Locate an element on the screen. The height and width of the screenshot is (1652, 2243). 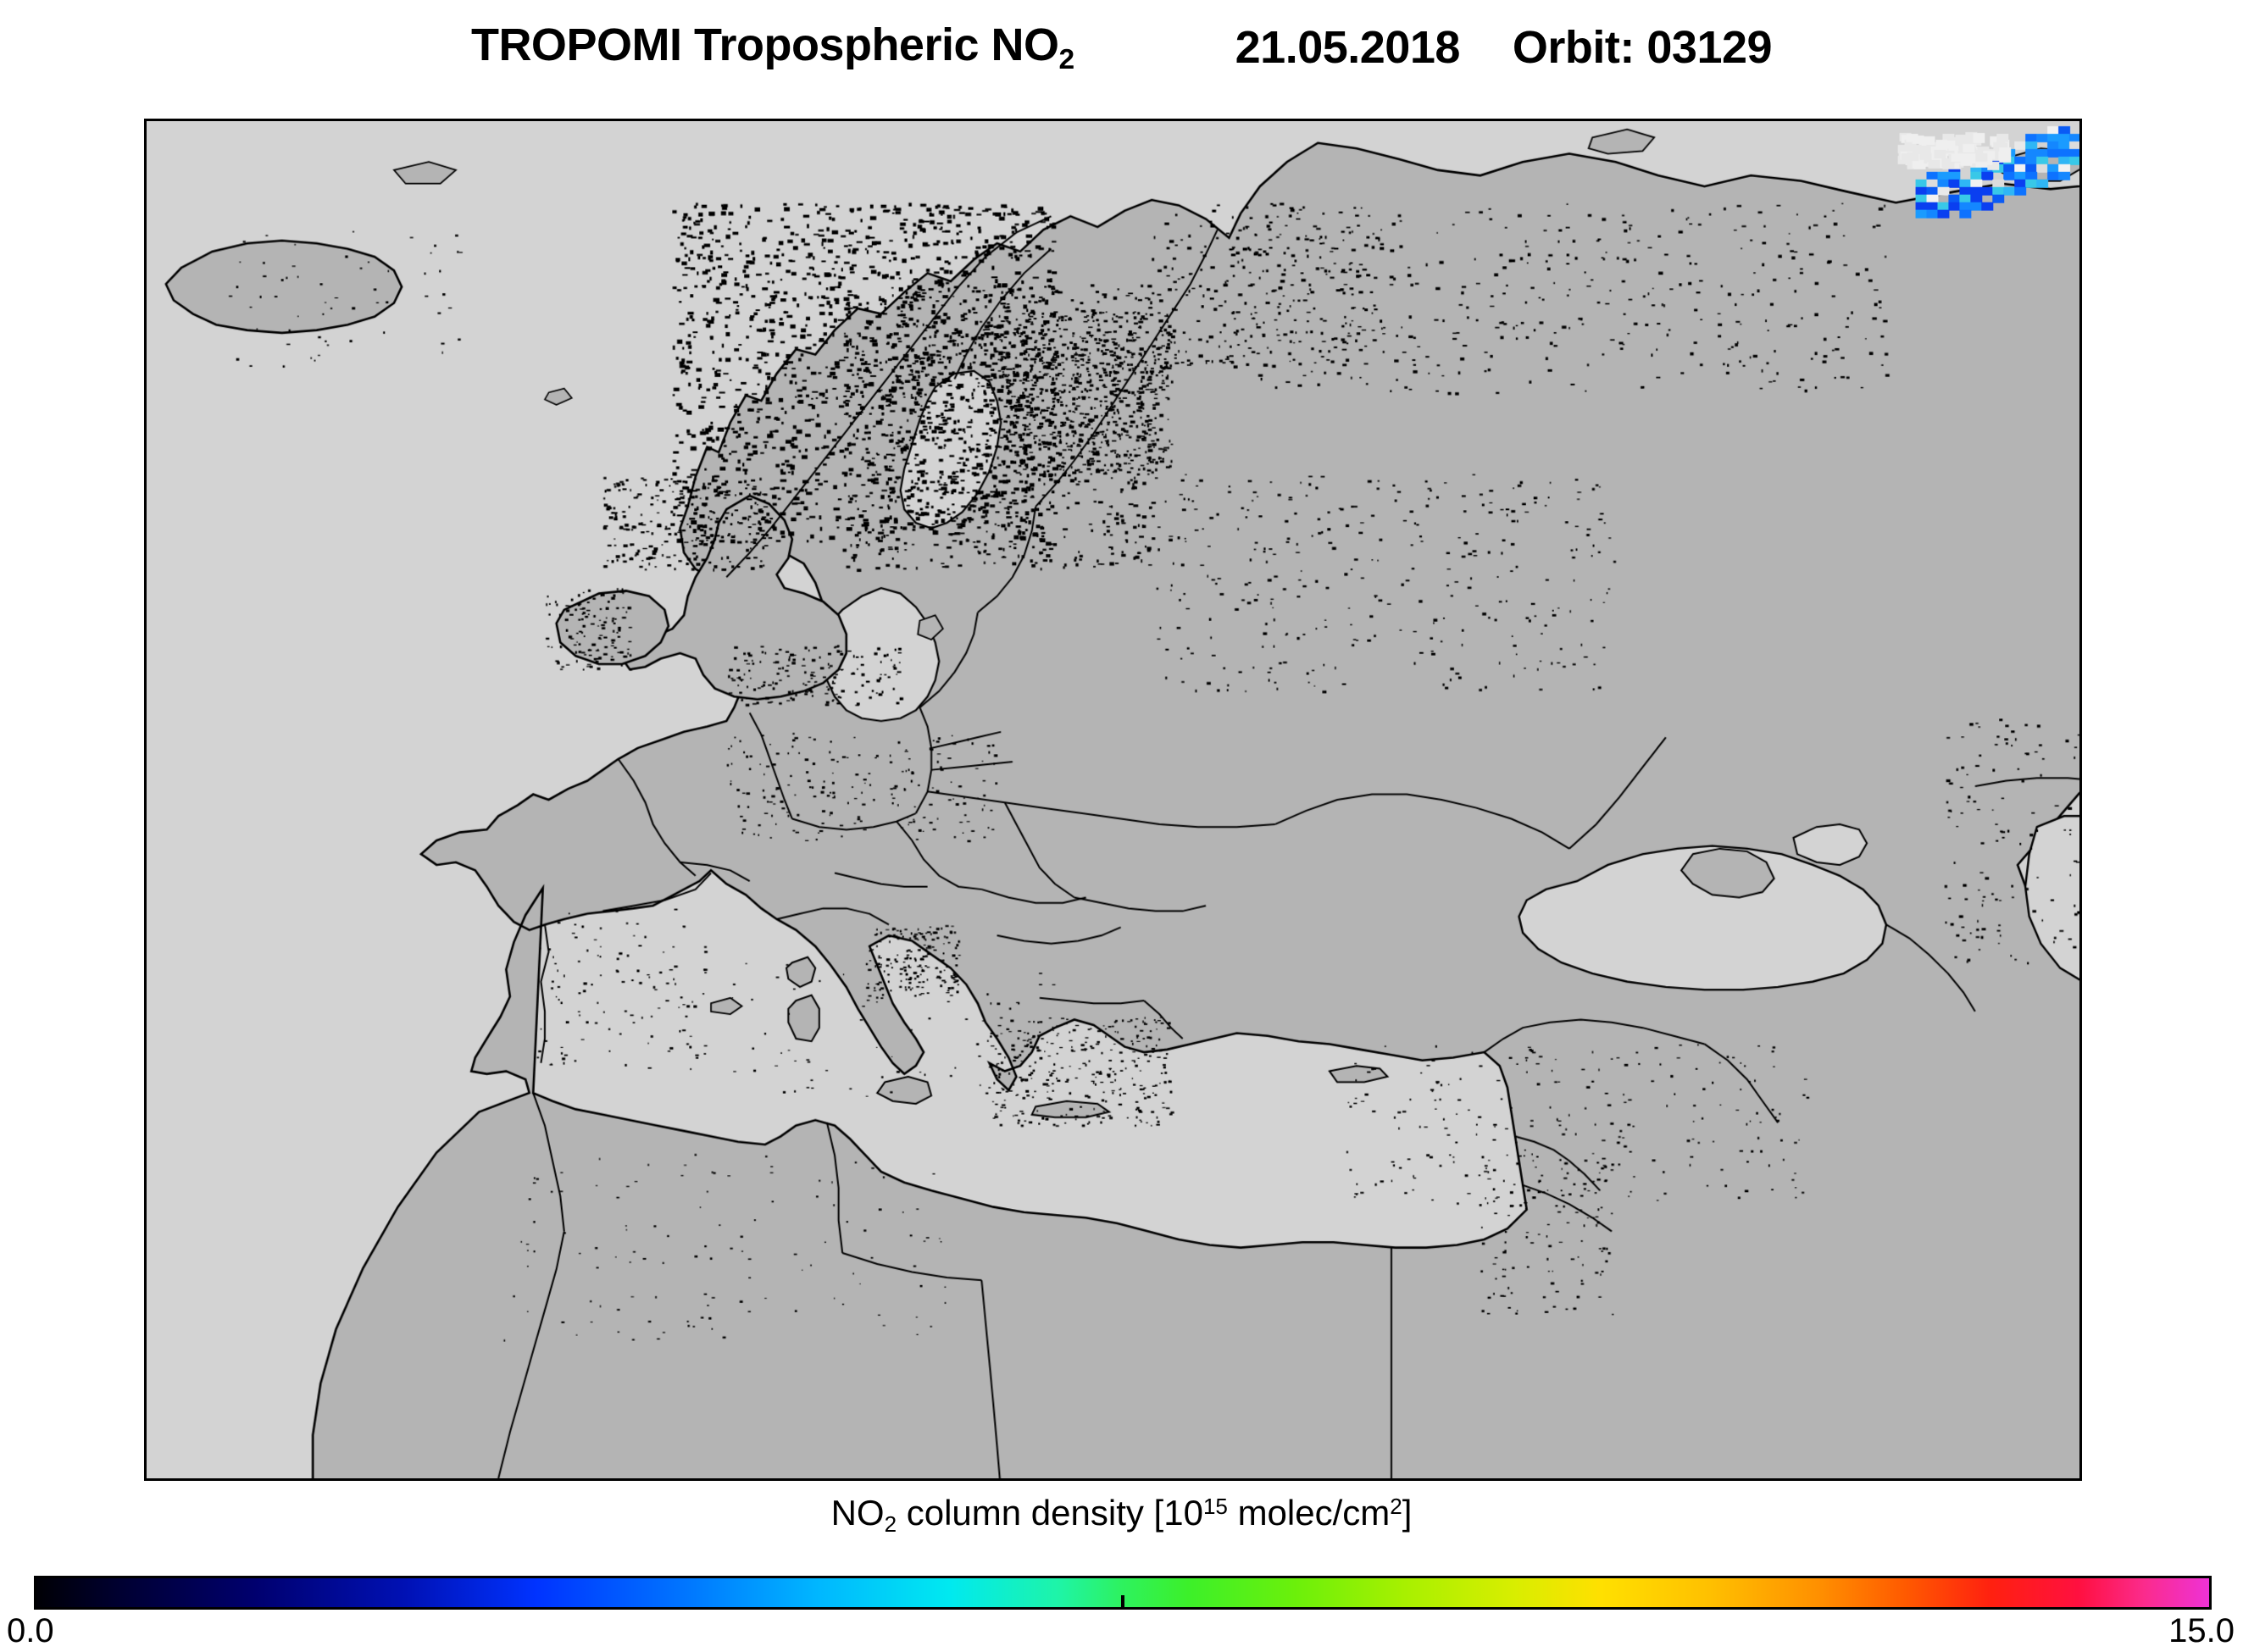
colorbar-label-mid: column density [10 is located at coordinates (1050, 1513).